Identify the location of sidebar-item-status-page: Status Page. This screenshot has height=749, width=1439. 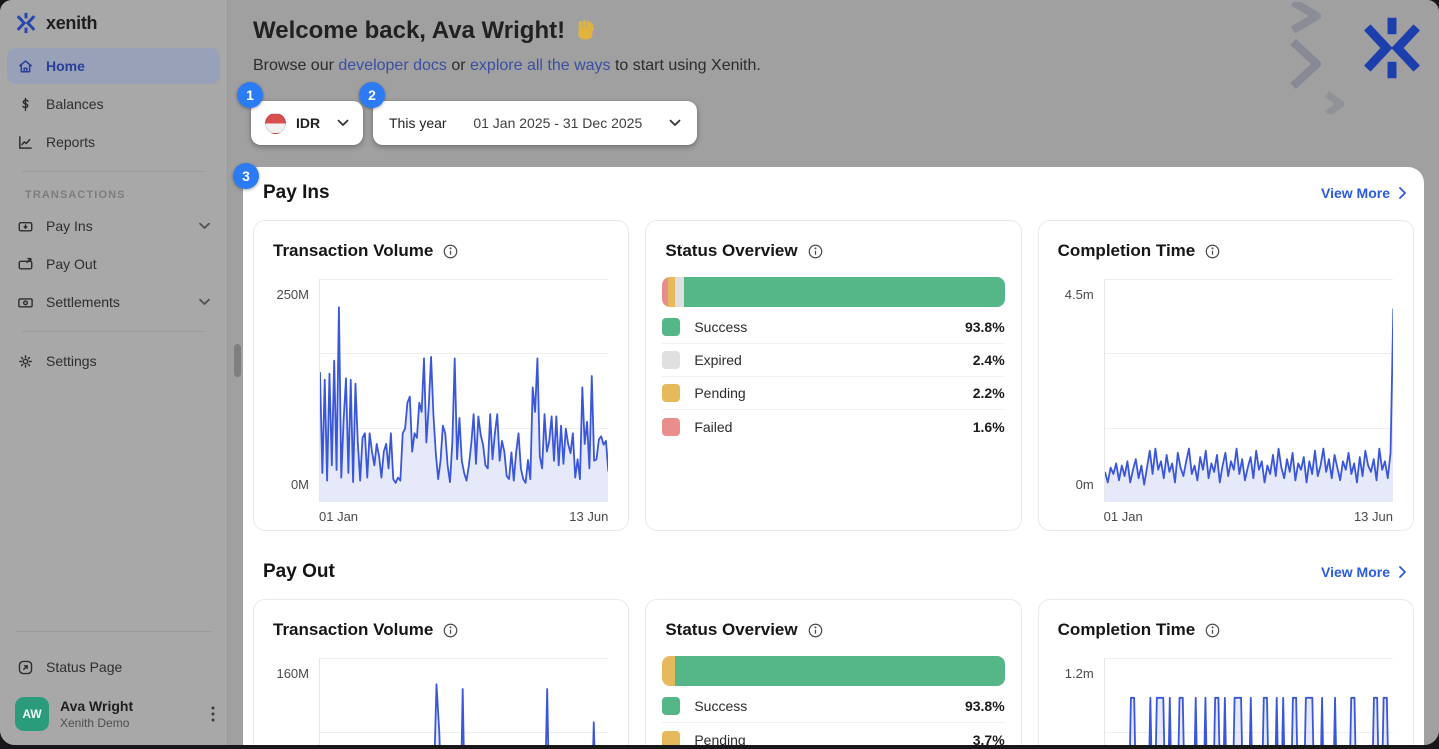
(113, 667).